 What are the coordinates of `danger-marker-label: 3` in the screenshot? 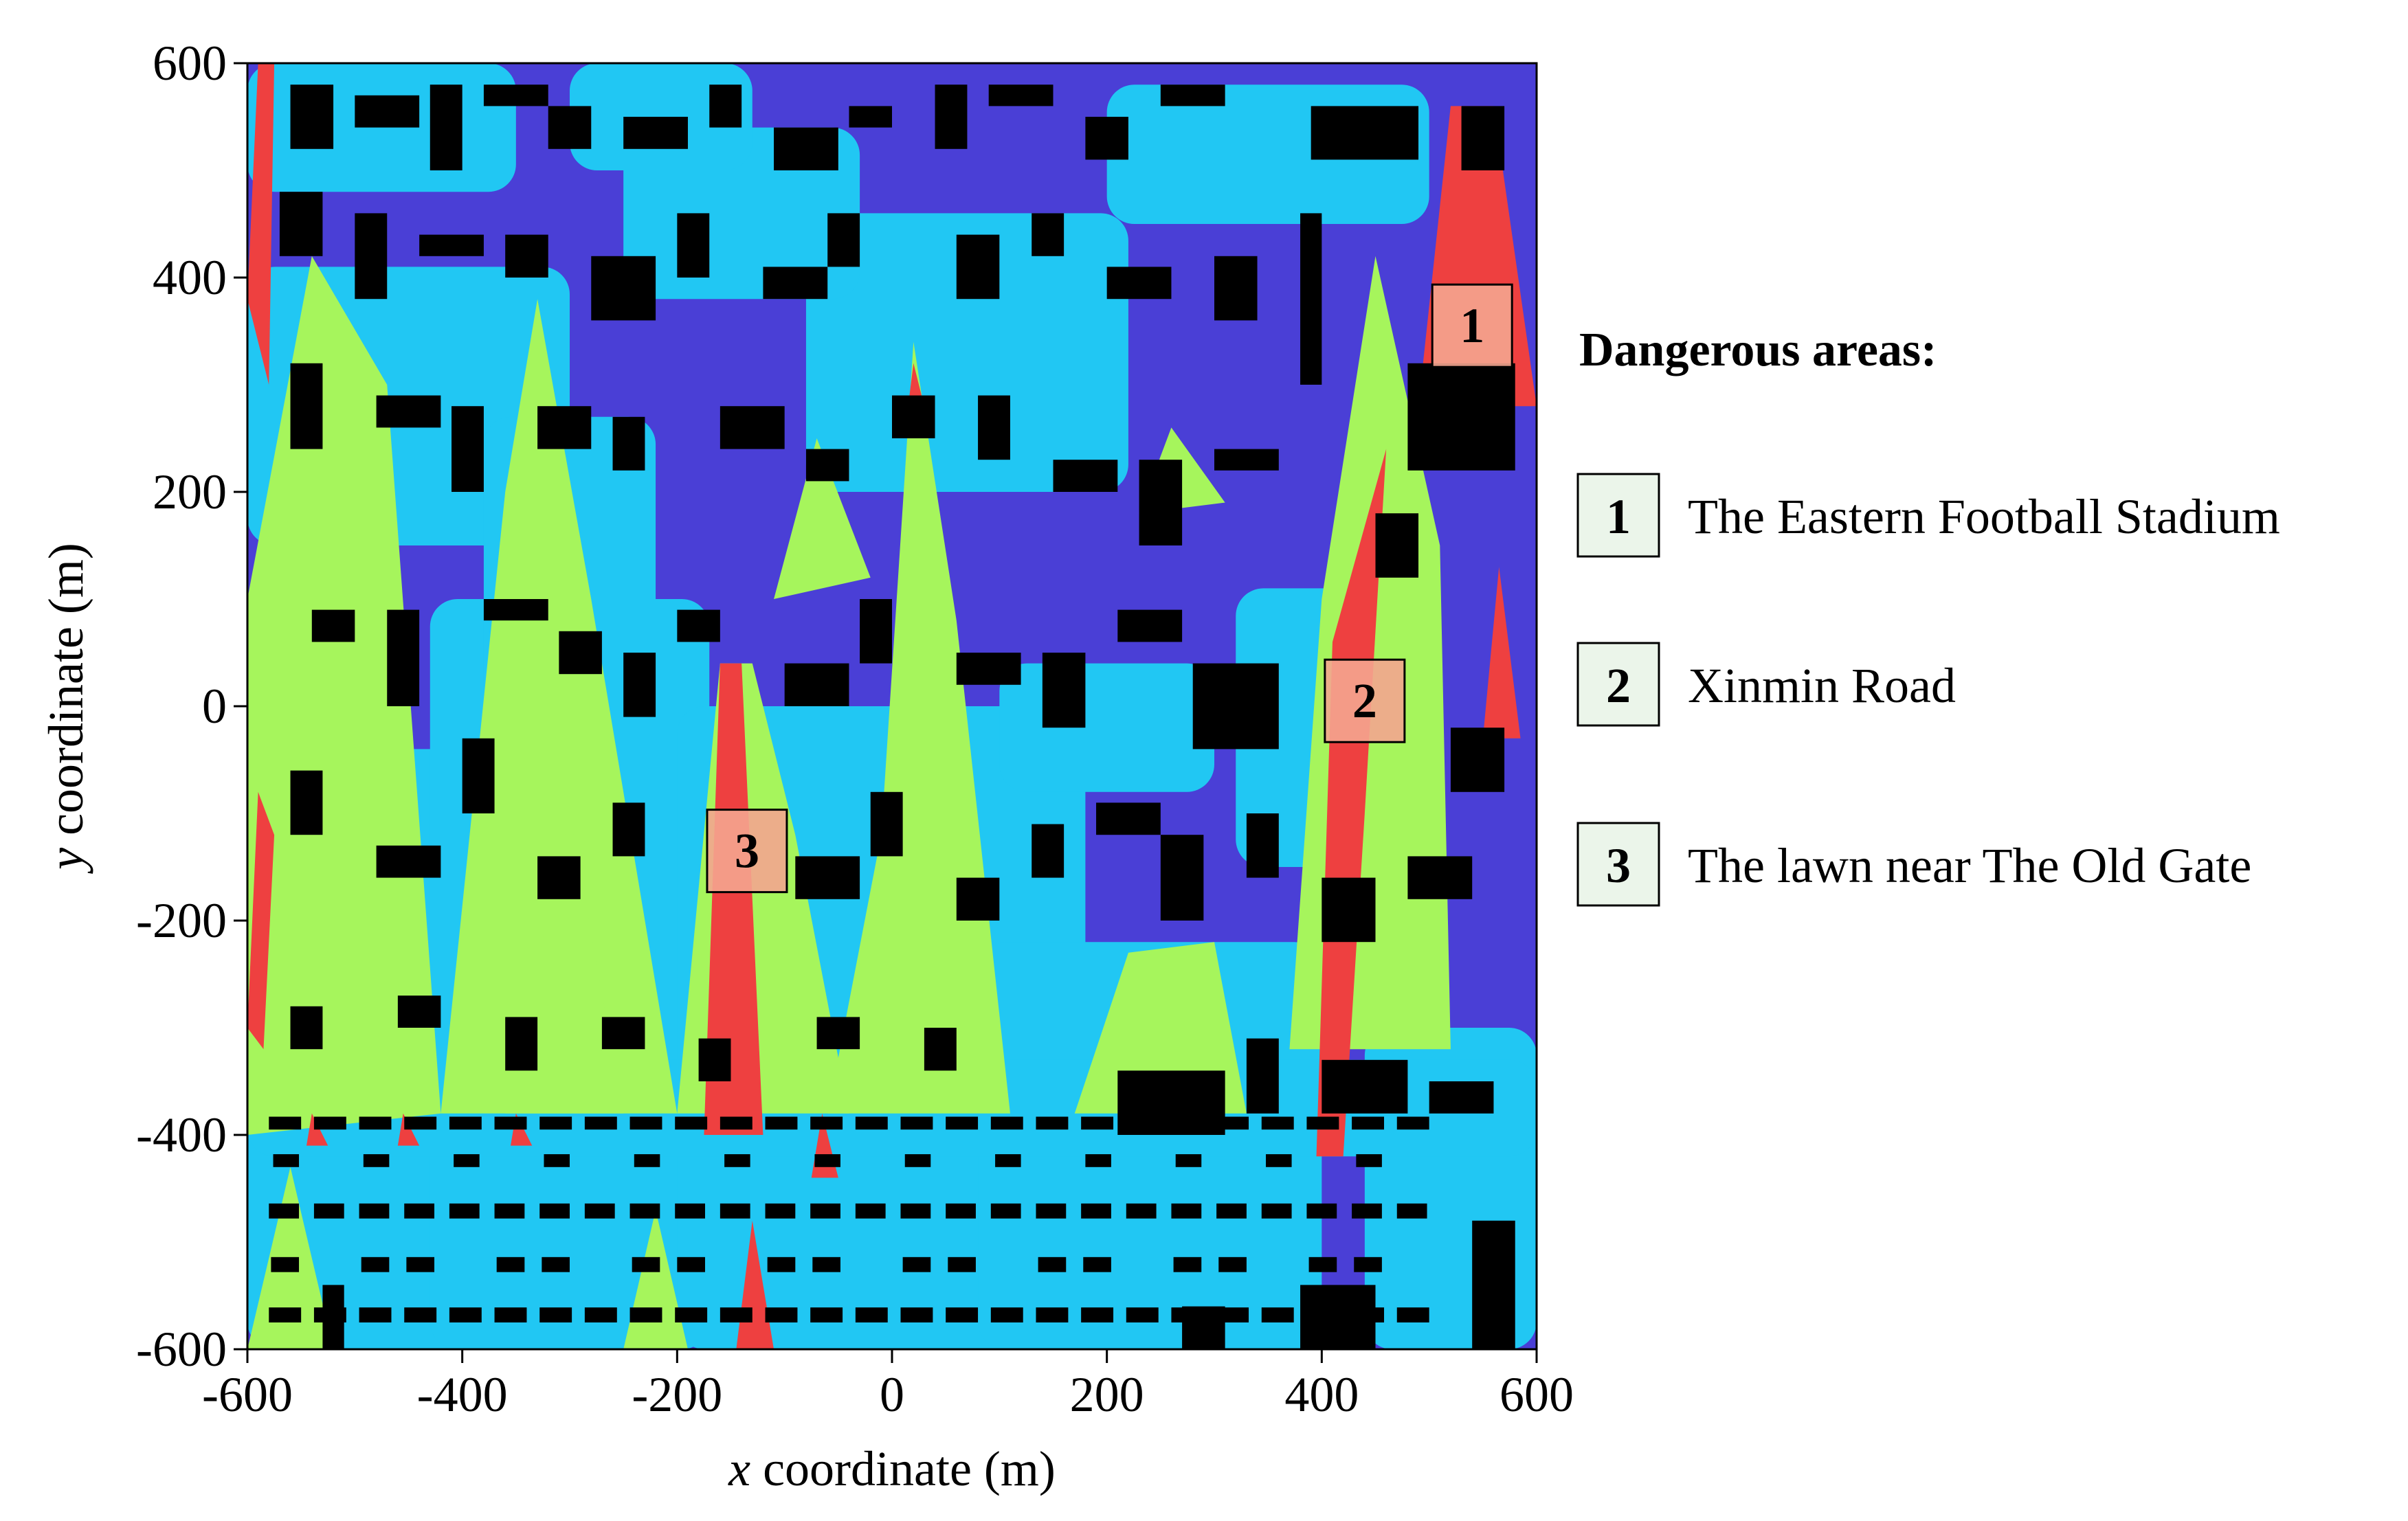 It's located at (747, 852).